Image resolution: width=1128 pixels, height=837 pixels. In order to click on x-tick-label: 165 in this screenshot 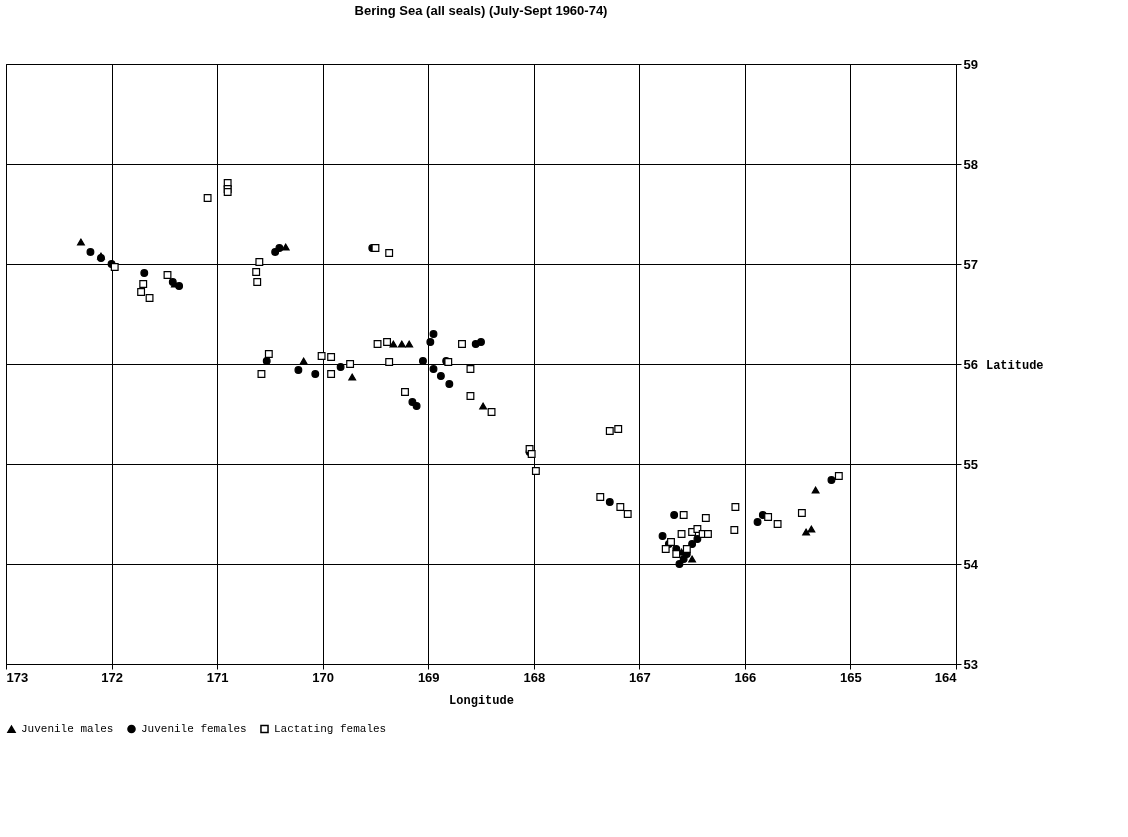, I will do `click(851, 677)`.